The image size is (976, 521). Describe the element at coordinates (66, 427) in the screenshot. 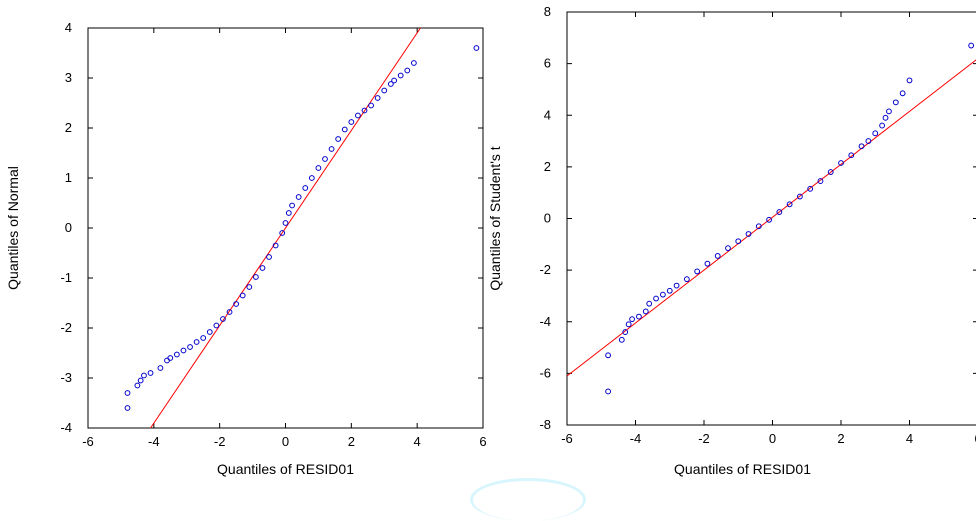

I see `chart-0-y-tick-label: -4` at that location.